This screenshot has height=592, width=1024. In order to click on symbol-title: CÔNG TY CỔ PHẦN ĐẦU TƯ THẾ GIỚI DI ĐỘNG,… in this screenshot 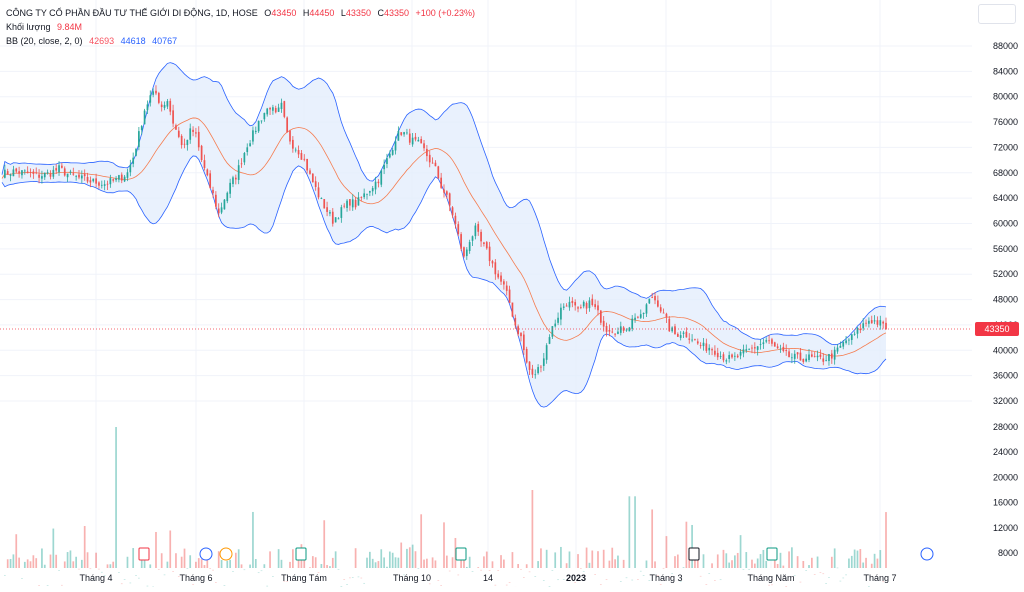, I will do `click(132, 13)`.